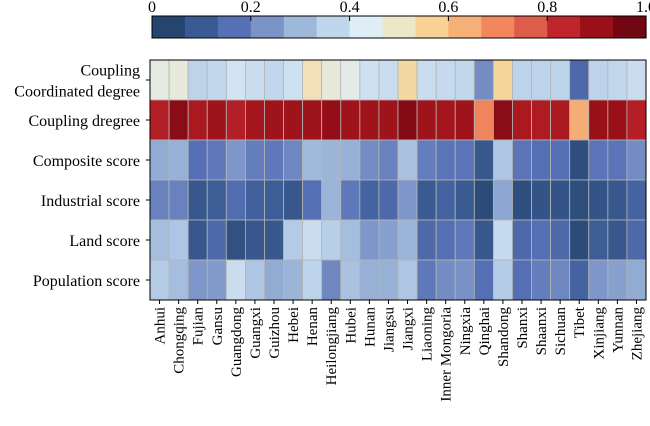  What do you see at coordinates (294, 325) in the screenshot?
I see `column-label: Hebei` at bounding box center [294, 325].